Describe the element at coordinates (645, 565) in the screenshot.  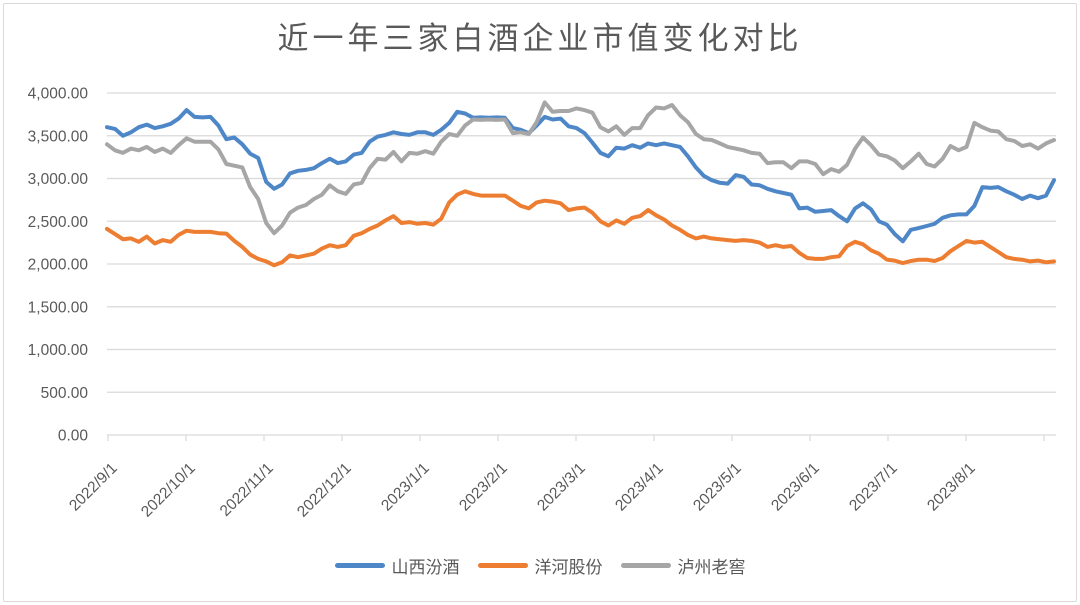
I see `legend-swatch-luzhou-laojiao` at that location.